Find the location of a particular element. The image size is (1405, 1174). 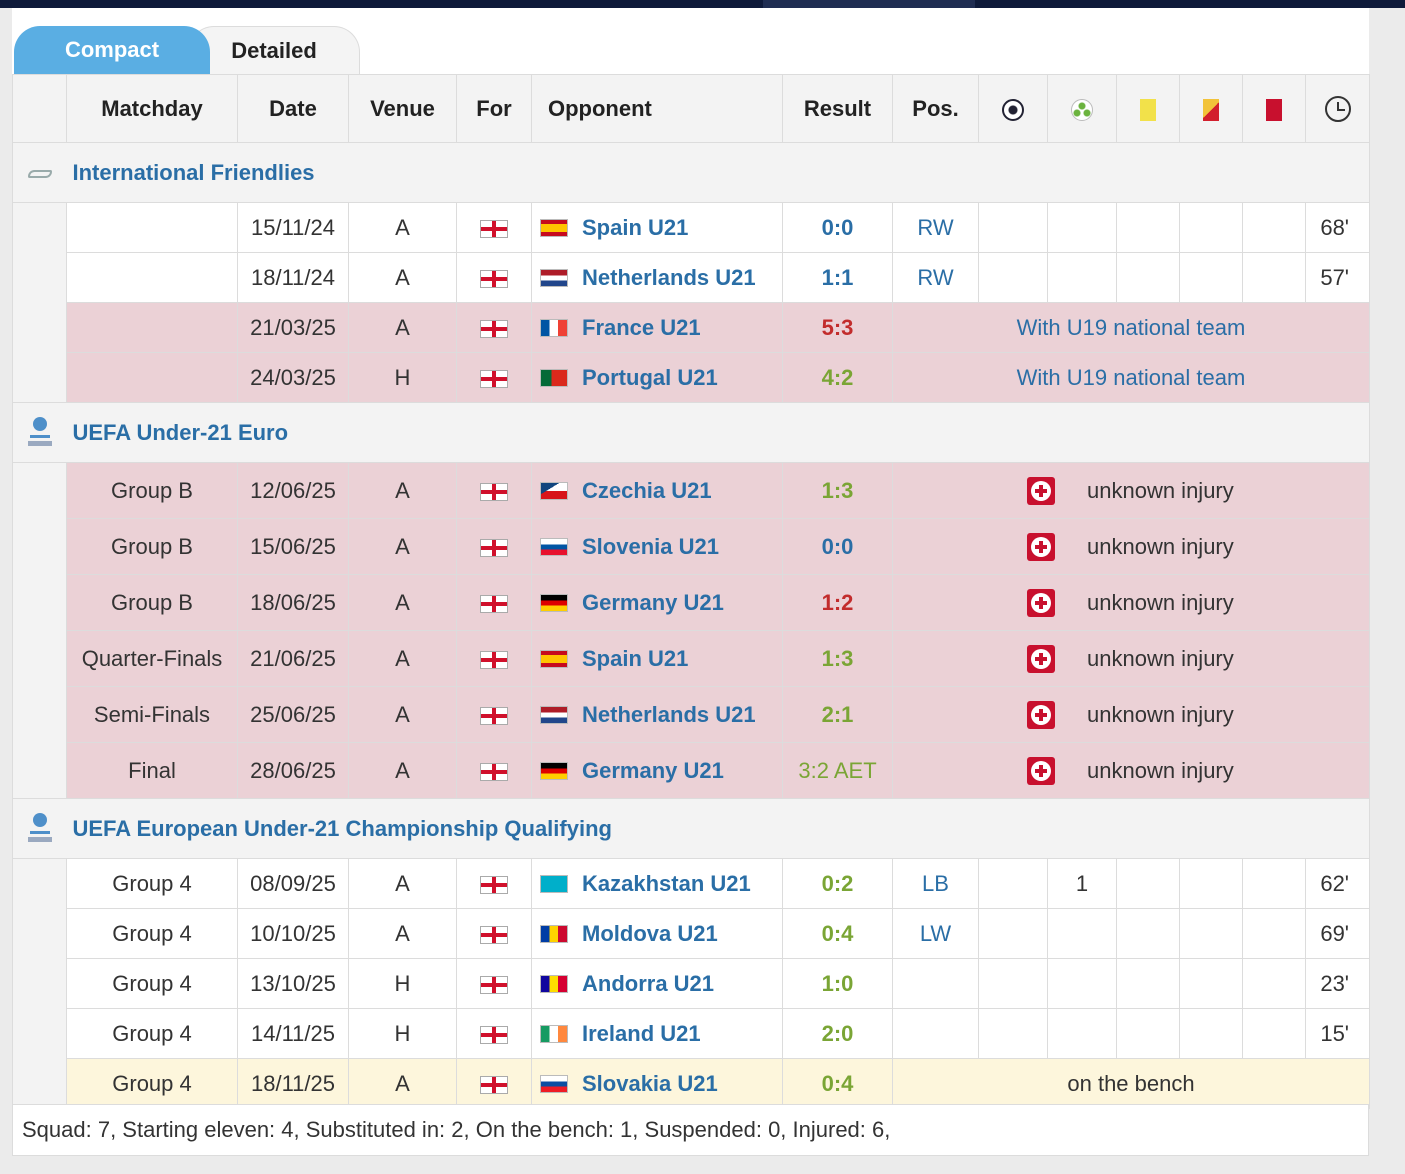

status-note-text: With U19 national team is located at coordinates (1131, 377).